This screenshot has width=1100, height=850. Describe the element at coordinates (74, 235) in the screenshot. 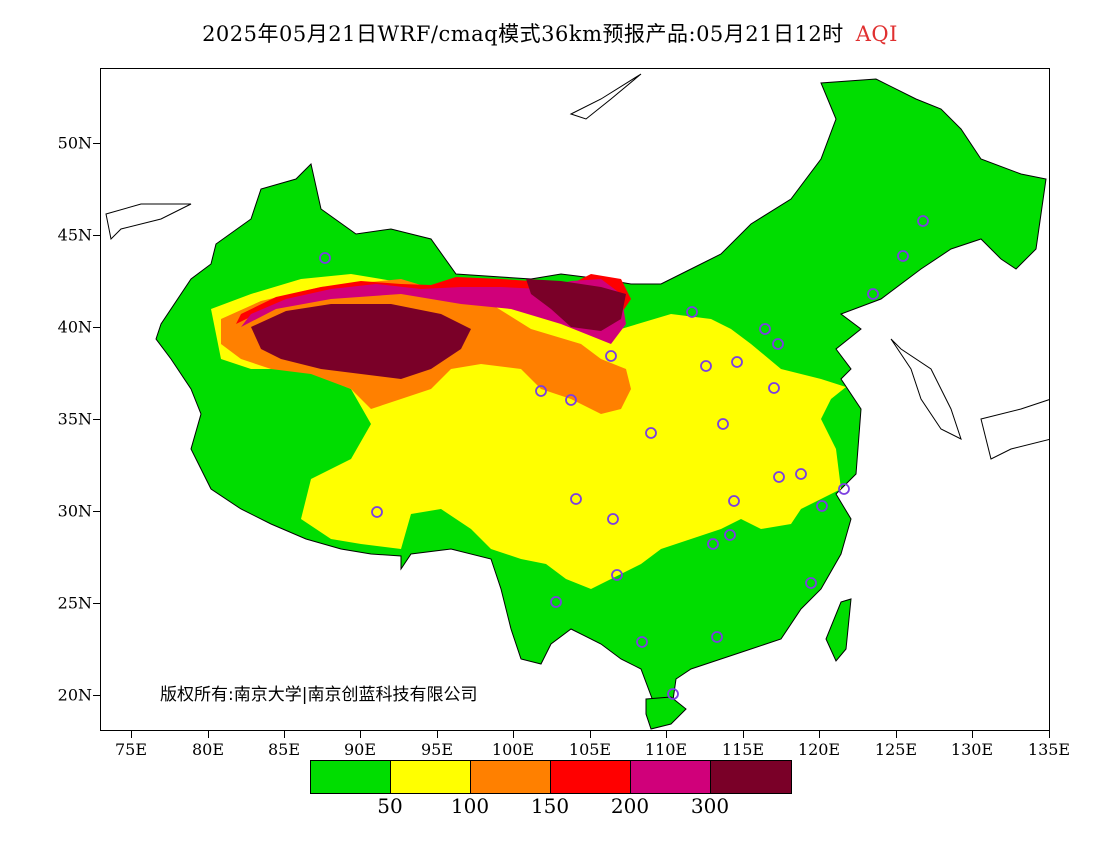

I see `lat-label: 45N` at that location.